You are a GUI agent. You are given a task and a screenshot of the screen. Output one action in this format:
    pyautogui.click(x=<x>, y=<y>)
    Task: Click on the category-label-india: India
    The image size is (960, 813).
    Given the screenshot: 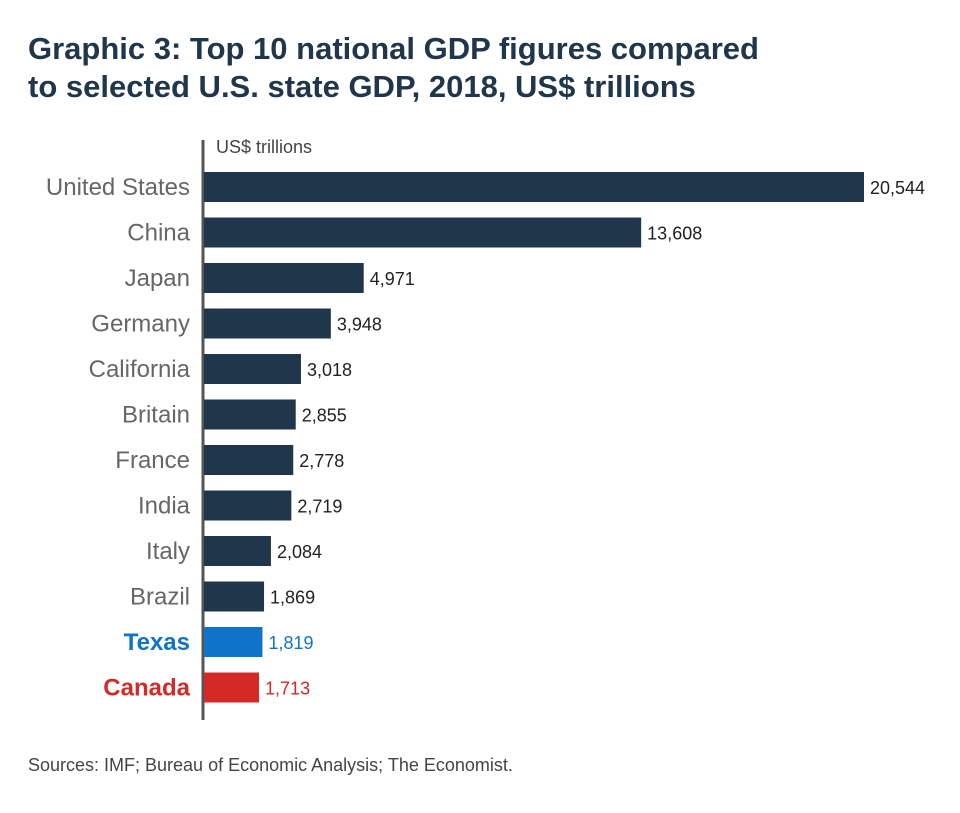 What is the action you would take?
    pyautogui.click(x=164, y=506)
    